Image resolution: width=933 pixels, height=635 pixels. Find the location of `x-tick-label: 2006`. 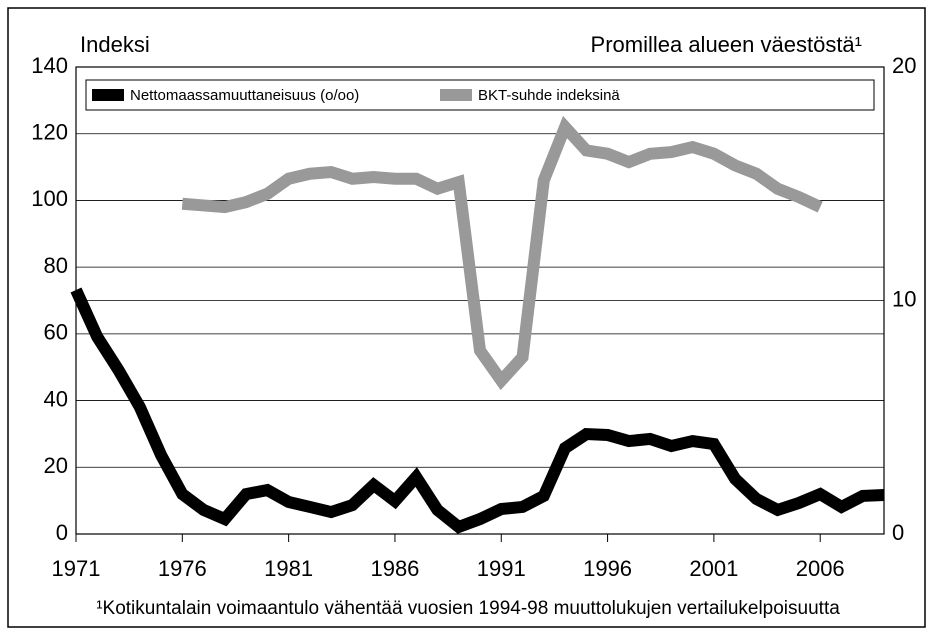

x-tick-label: 2006 is located at coordinates (820, 568).